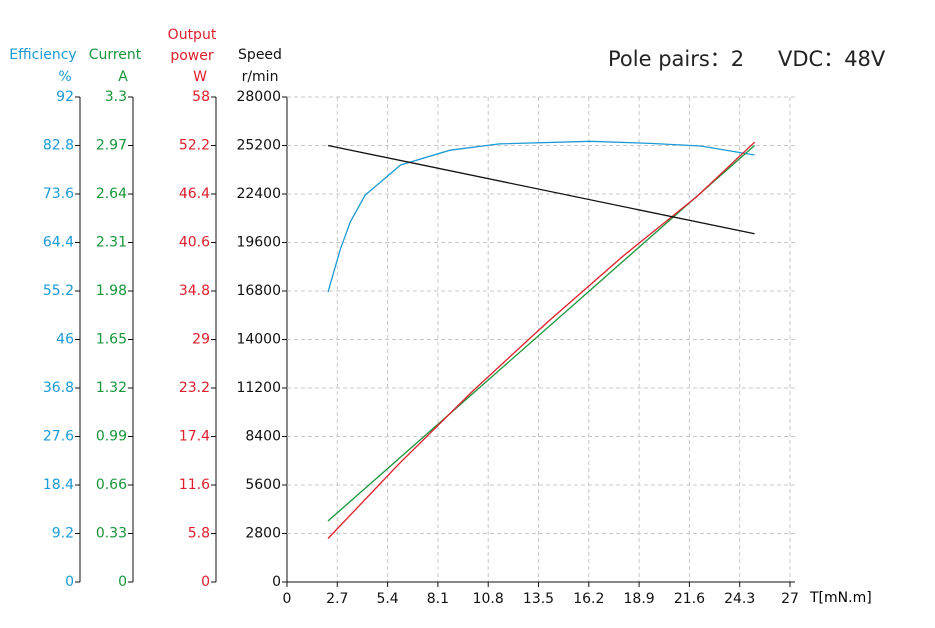 This screenshot has height=628, width=935. Describe the element at coordinates (42, 55) in the screenshot. I see `y-axis-label: Efficiency` at that location.